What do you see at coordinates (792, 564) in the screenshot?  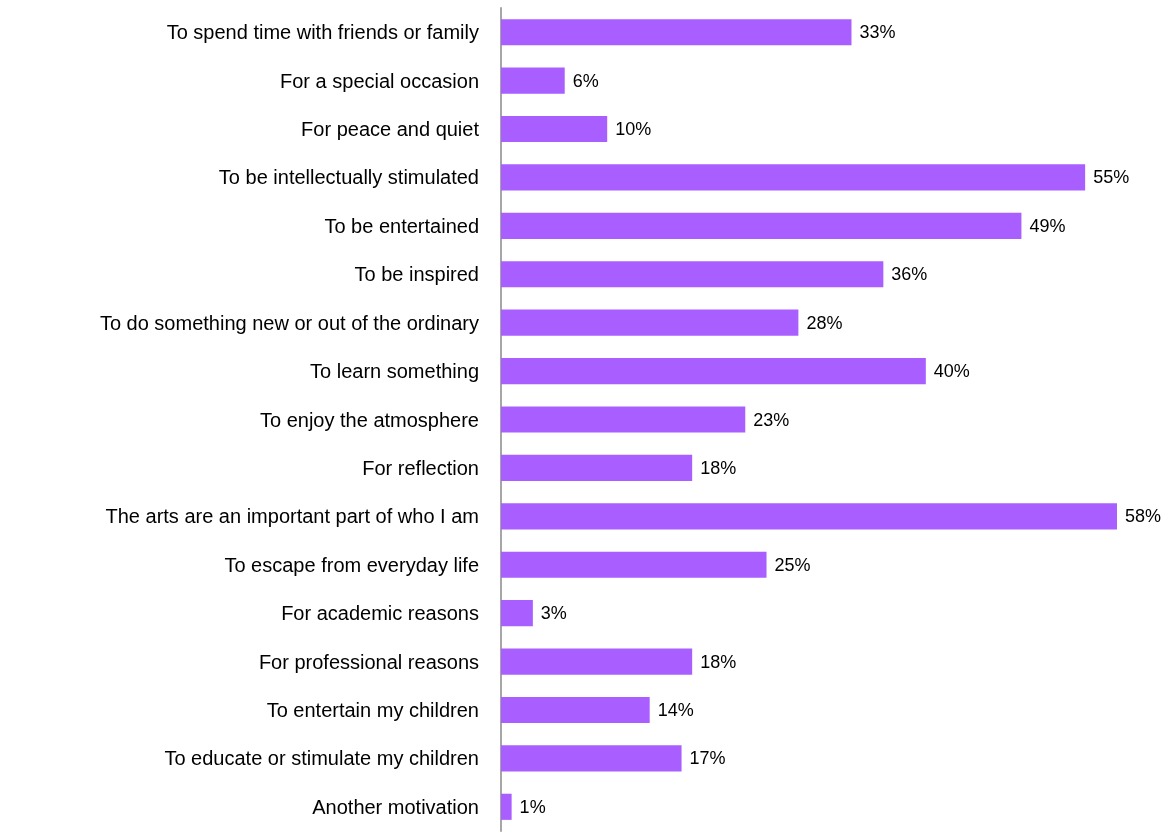 I see `data-label: 25%` at bounding box center [792, 564].